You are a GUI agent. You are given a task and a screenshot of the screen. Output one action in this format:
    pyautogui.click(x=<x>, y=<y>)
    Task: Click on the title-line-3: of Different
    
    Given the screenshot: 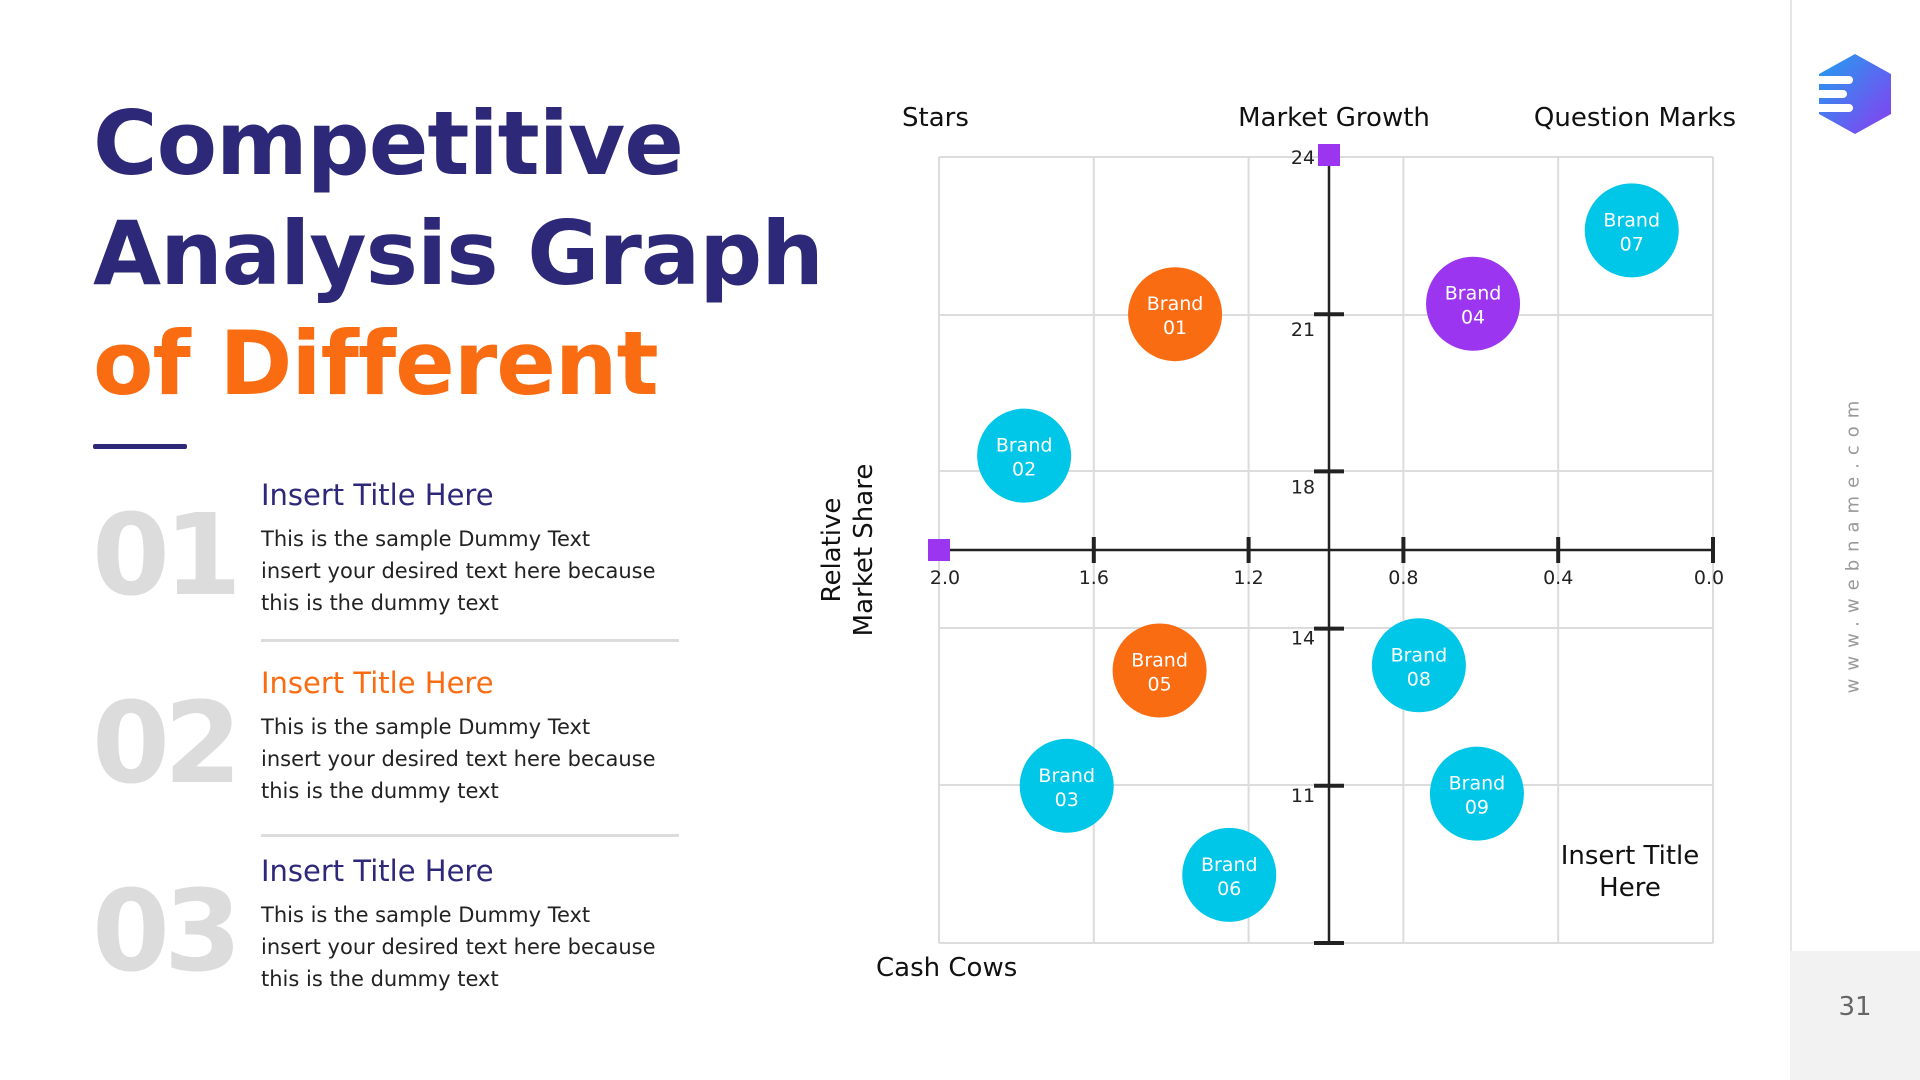 What is the action you would take?
    pyautogui.click(x=376, y=363)
    